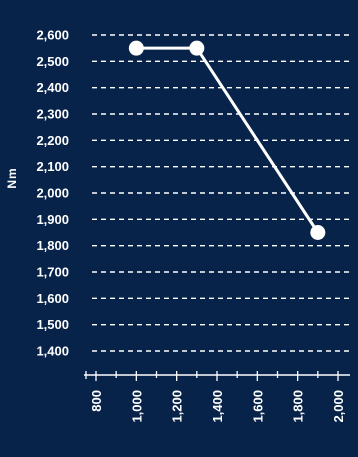  I want to click on y-tick-label: 2,100, so click(52, 166).